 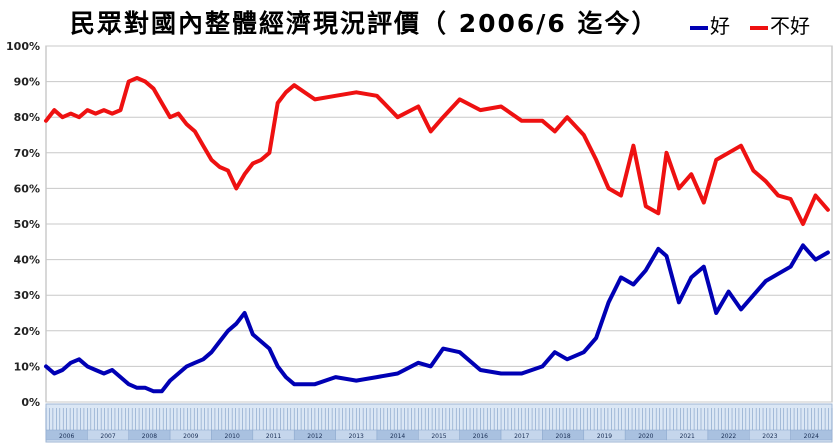 What do you see at coordinates (27, 188) in the screenshot?
I see `y-tick-label: 60%` at bounding box center [27, 188].